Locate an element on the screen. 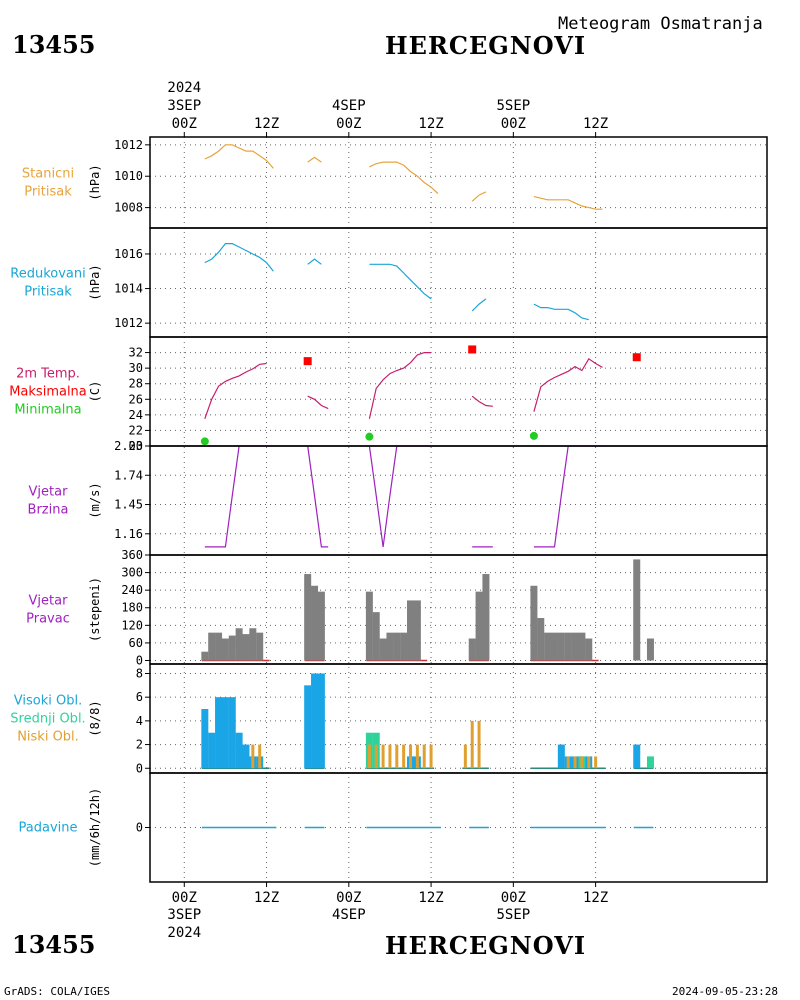 Image resolution: width=800 pixels, height=1000 pixels. y-tick-label: 32 is located at coordinates (136, 353).